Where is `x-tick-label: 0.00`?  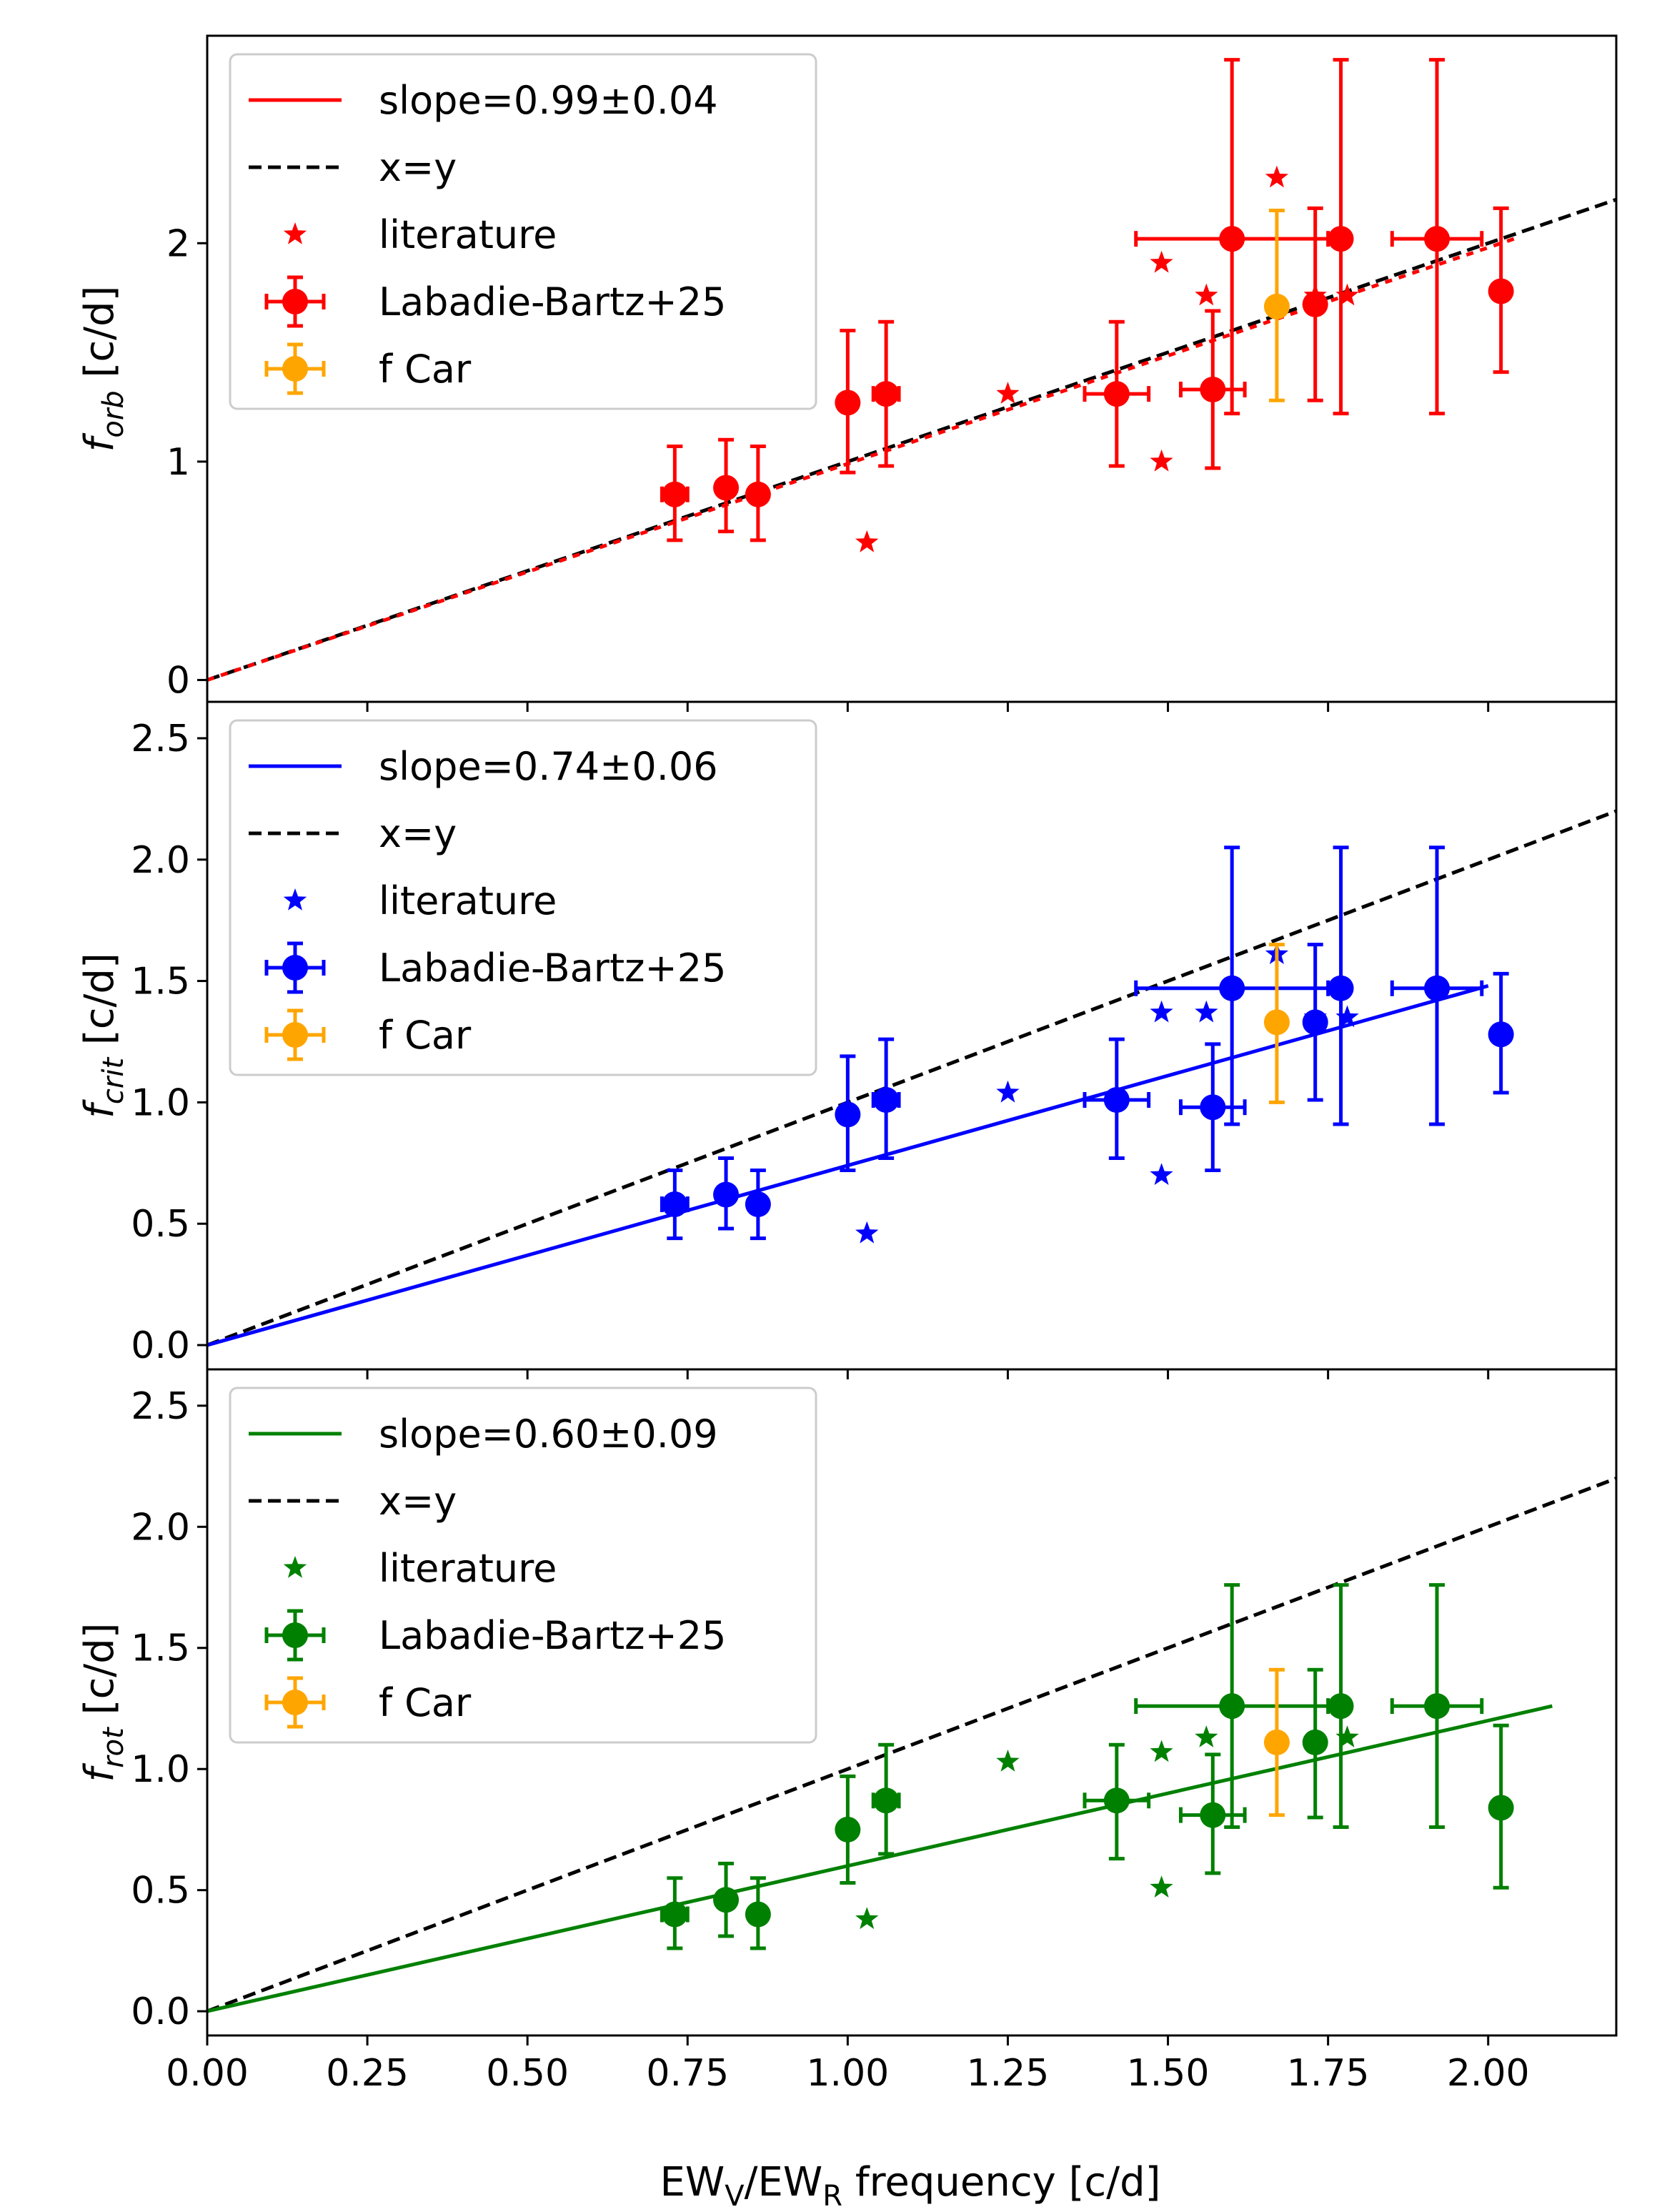 x-tick-label: 0.00 is located at coordinates (208, 2073).